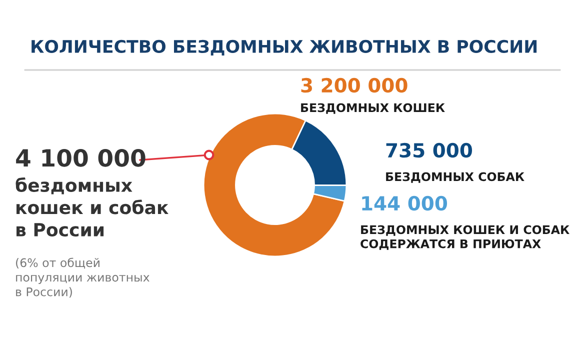 Image resolution: width=575 pixels, height=362 pixels. What do you see at coordinates (274, 185) in the screenshot?
I see `donut-slice` at bounding box center [274, 185].